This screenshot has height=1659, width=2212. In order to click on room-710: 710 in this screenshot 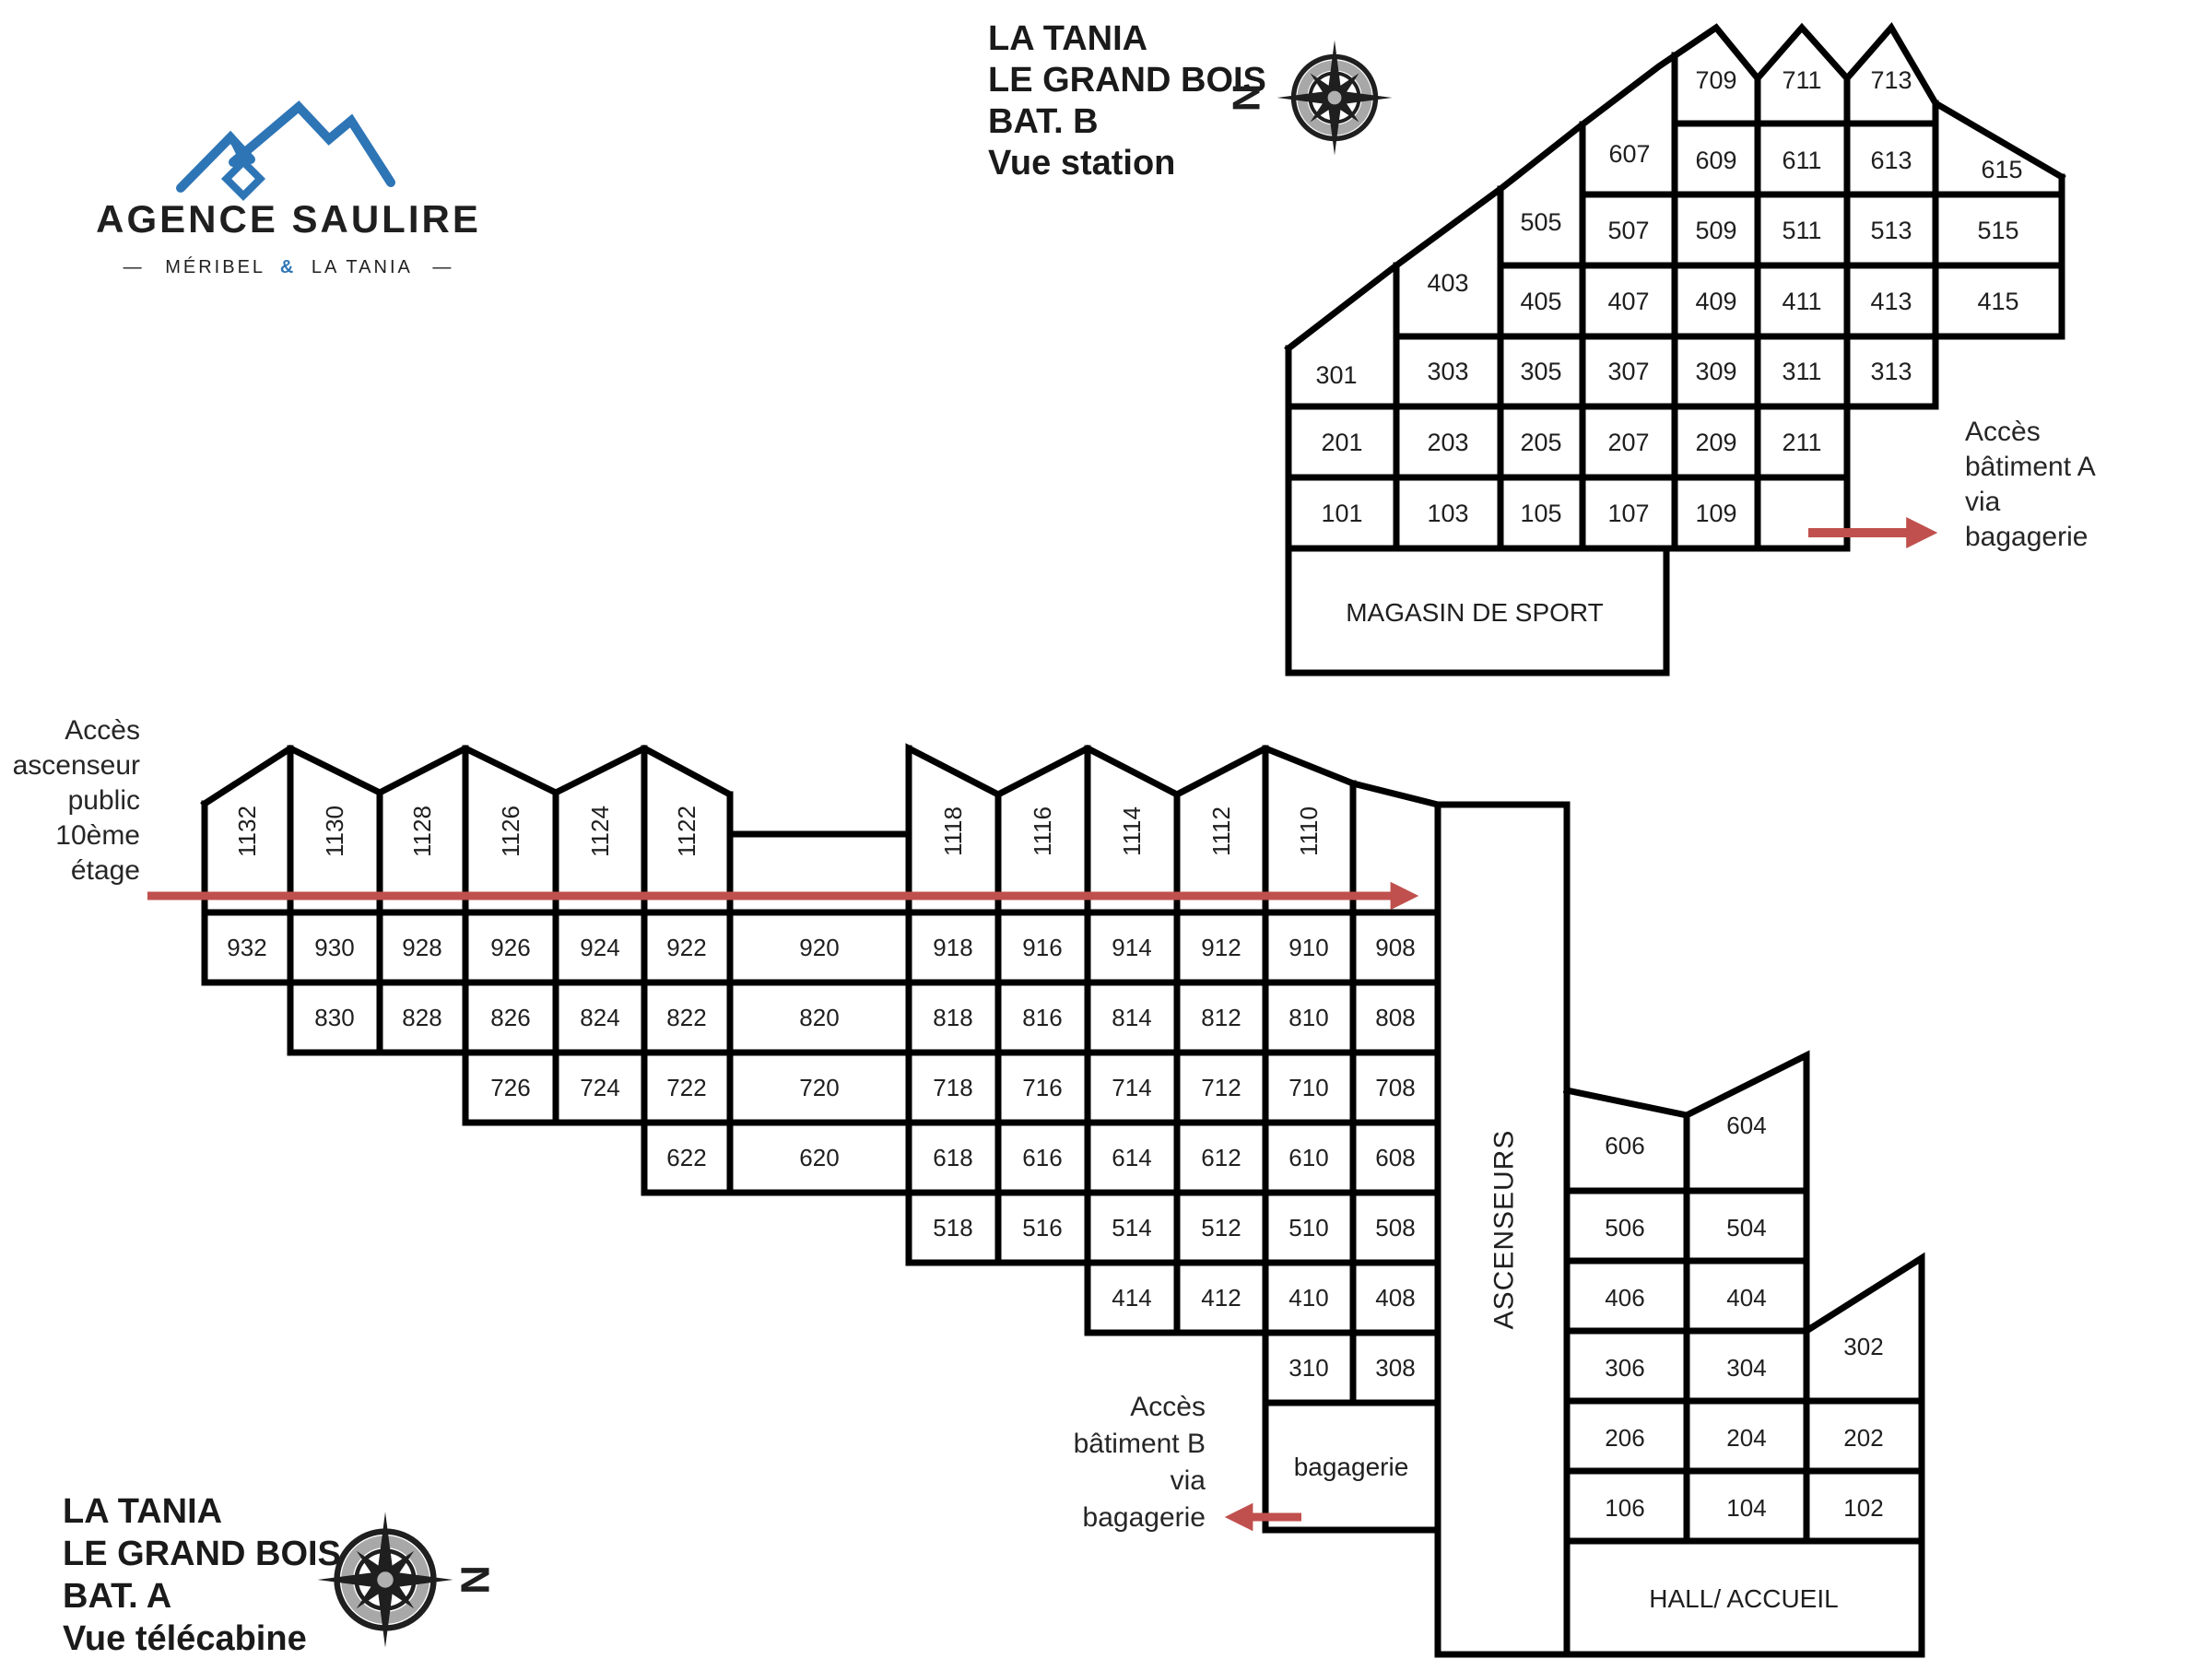, I will do `click(1308, 1087)`.